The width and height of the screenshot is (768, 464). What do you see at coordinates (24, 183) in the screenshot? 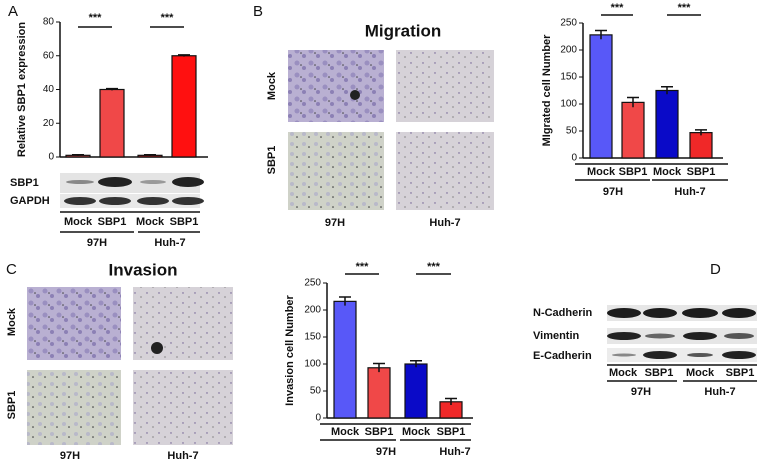
I see `blot-label: SBP1` at bounding box center [24, 183].